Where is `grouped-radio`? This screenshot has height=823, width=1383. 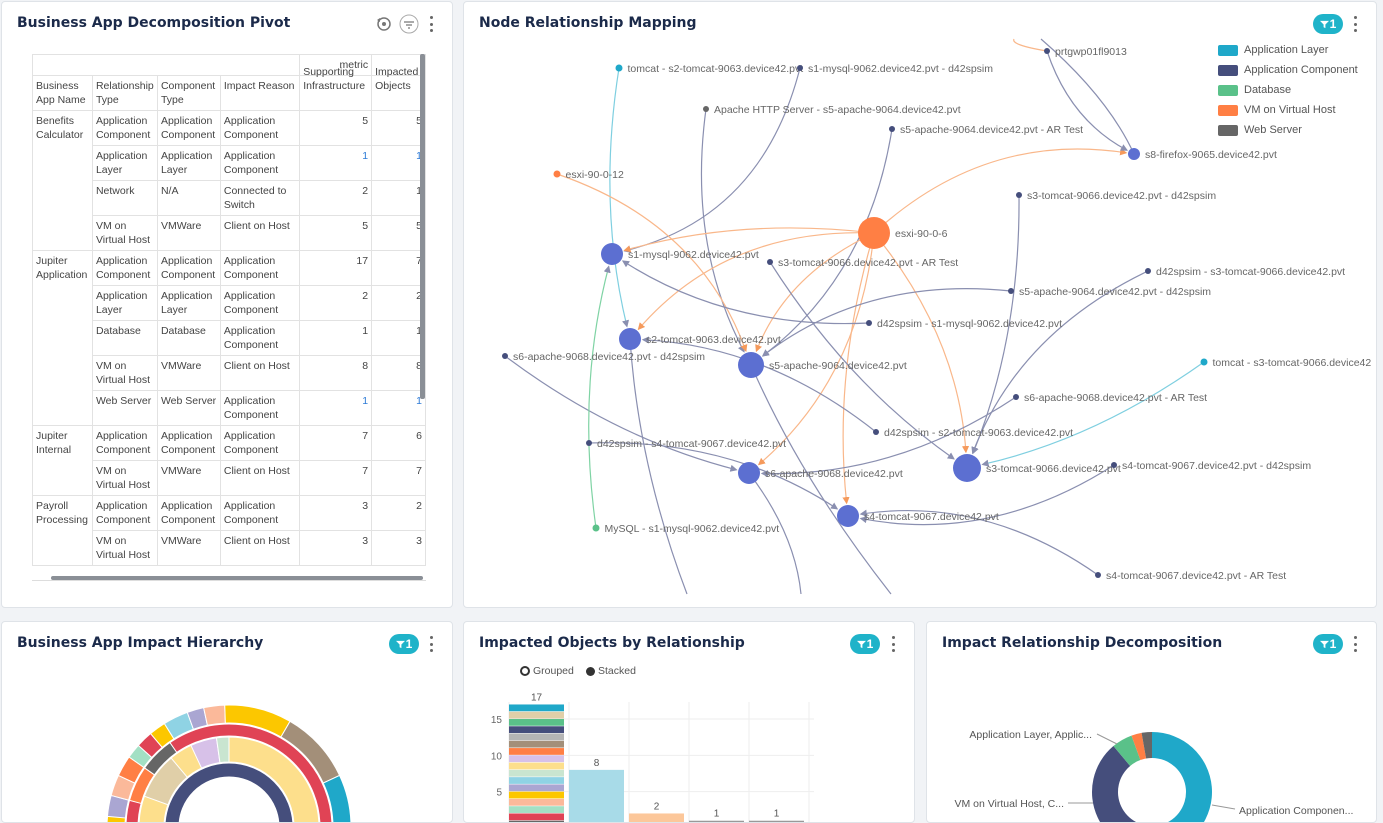
grouped-radio is located at coordinates (525, 671).